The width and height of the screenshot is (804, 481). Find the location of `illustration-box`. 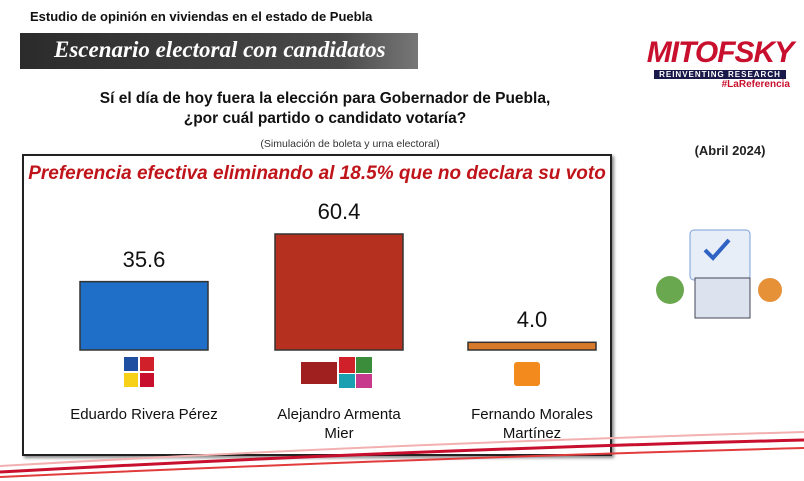

illustration-box is located at coordinates (722, 298).